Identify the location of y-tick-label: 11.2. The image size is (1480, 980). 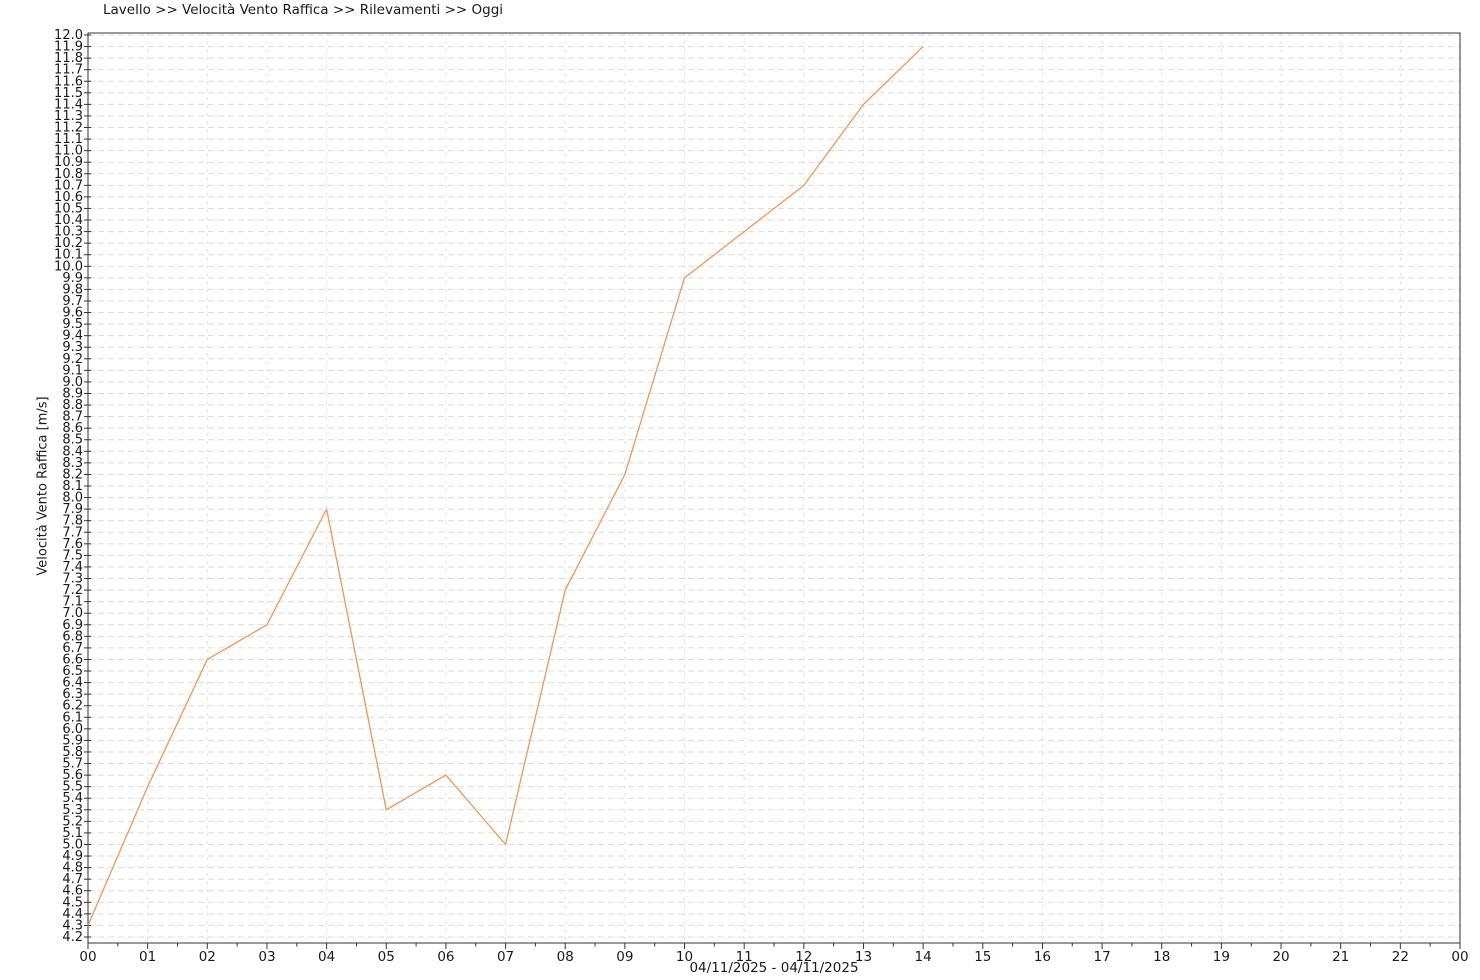
(68, 128).